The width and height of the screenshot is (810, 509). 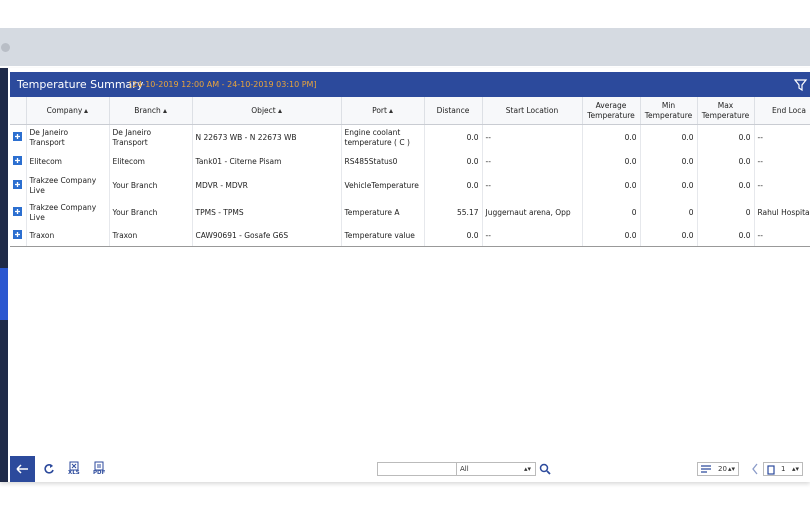 What do you see at coordinates (5, 47) in the screenshot?
I see `window-dot` at bounding box center [5, 47].